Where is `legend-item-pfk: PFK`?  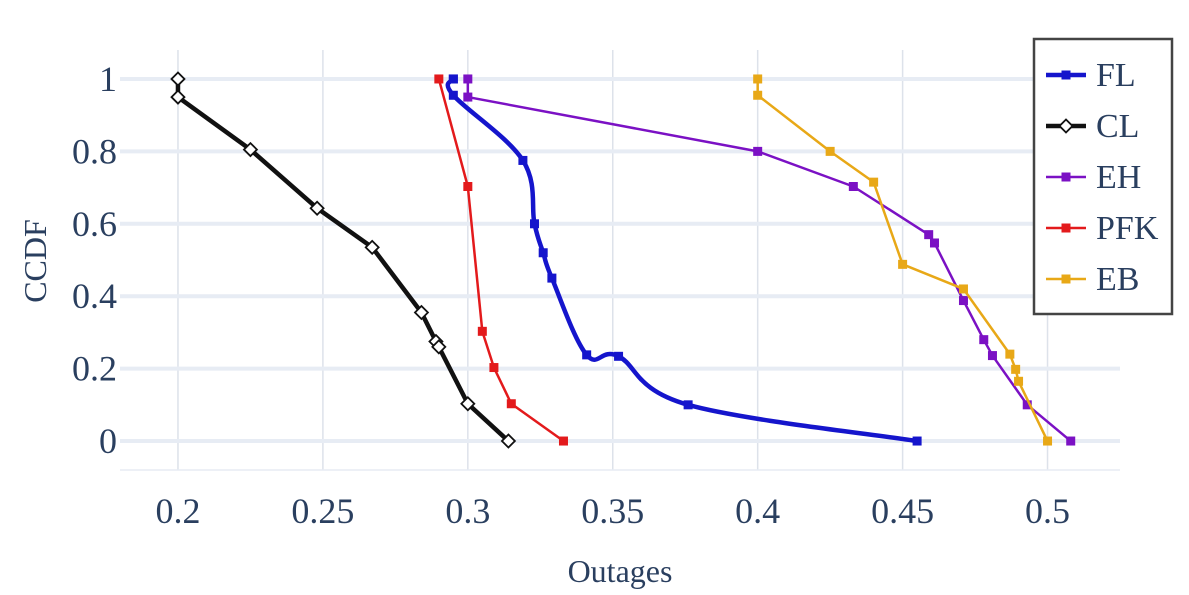 legend-item-pfk: PFK is located at coordinates (1102, 228).